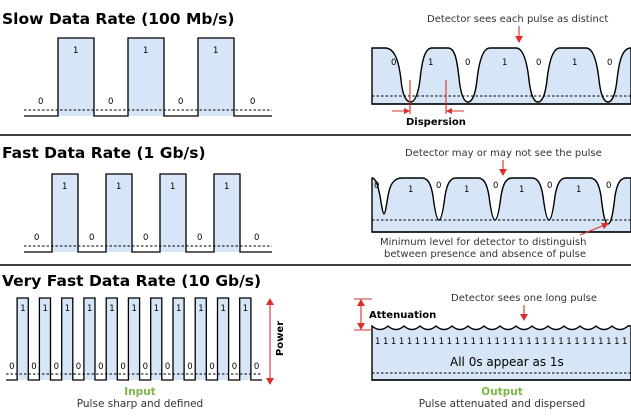  What do you see at coordinates (503, 153) in the screenshot?
I see `fast-detector-note: Detector may or may not see the pulse` at bounding box center [503, 153].